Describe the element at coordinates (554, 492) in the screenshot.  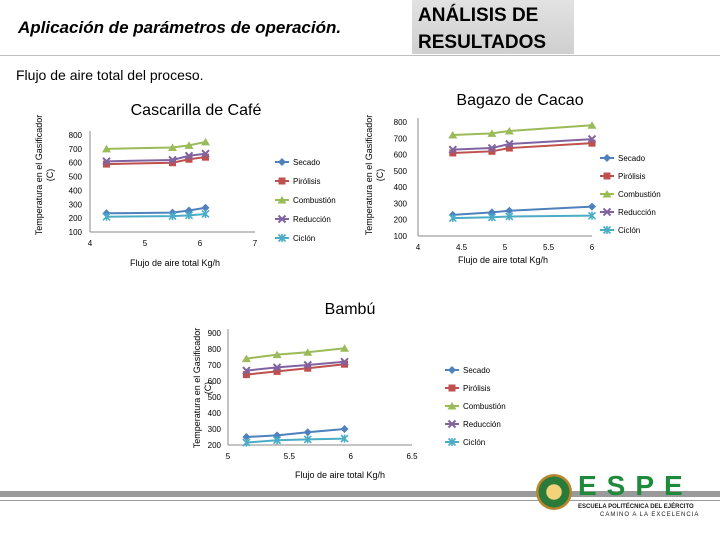
I see `espe-seal-icon` at that location.